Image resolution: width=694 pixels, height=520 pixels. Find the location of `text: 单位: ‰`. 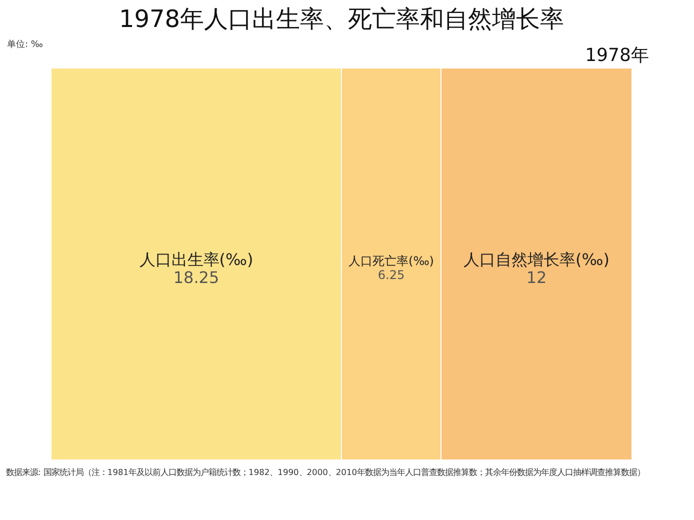

text: 单位: ‰ is located at coordinates (25, 44).